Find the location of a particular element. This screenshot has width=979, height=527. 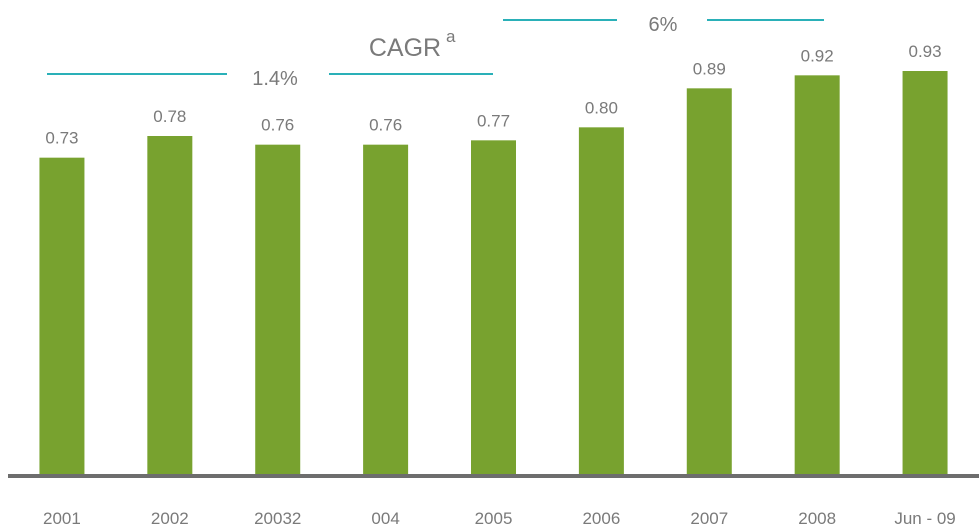

cagr-title: CAGR is located at coordinates (405, 48).